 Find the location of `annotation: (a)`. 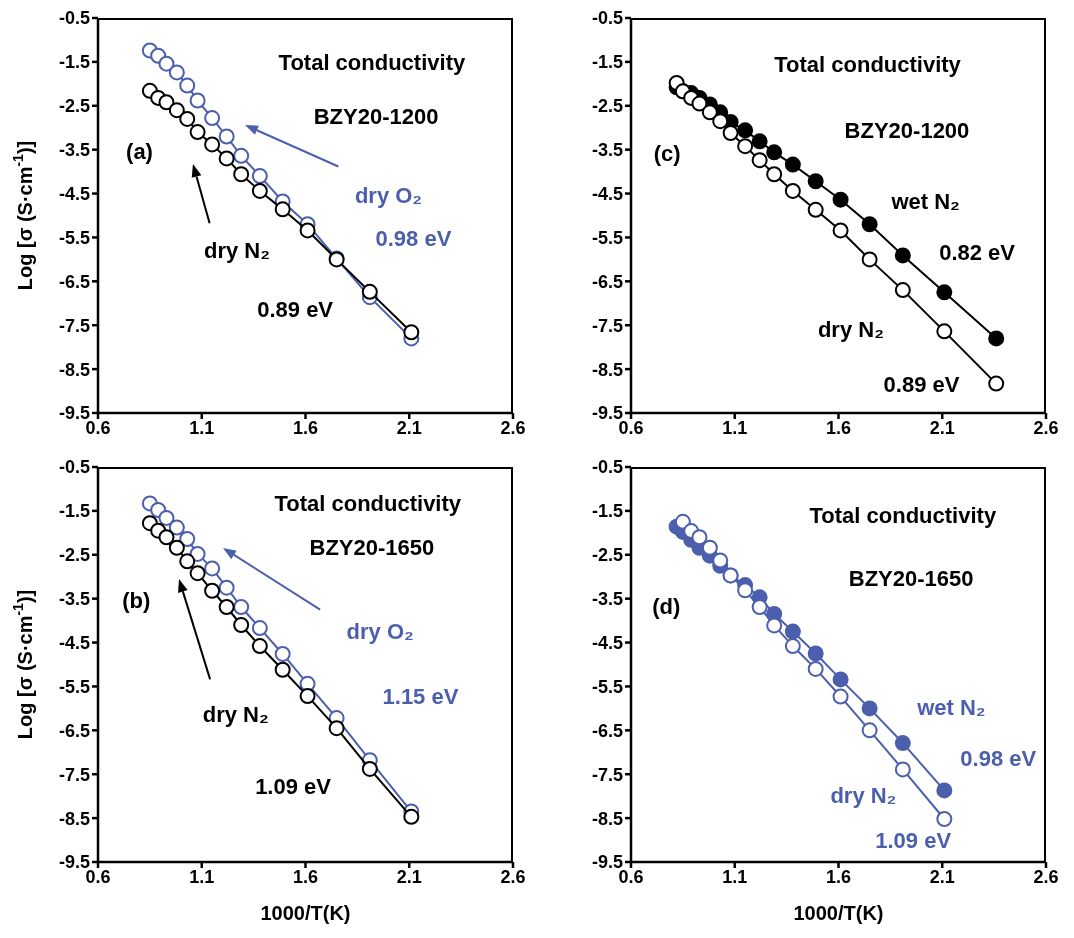

annotation: (a) is located at coordinates (139, 152).